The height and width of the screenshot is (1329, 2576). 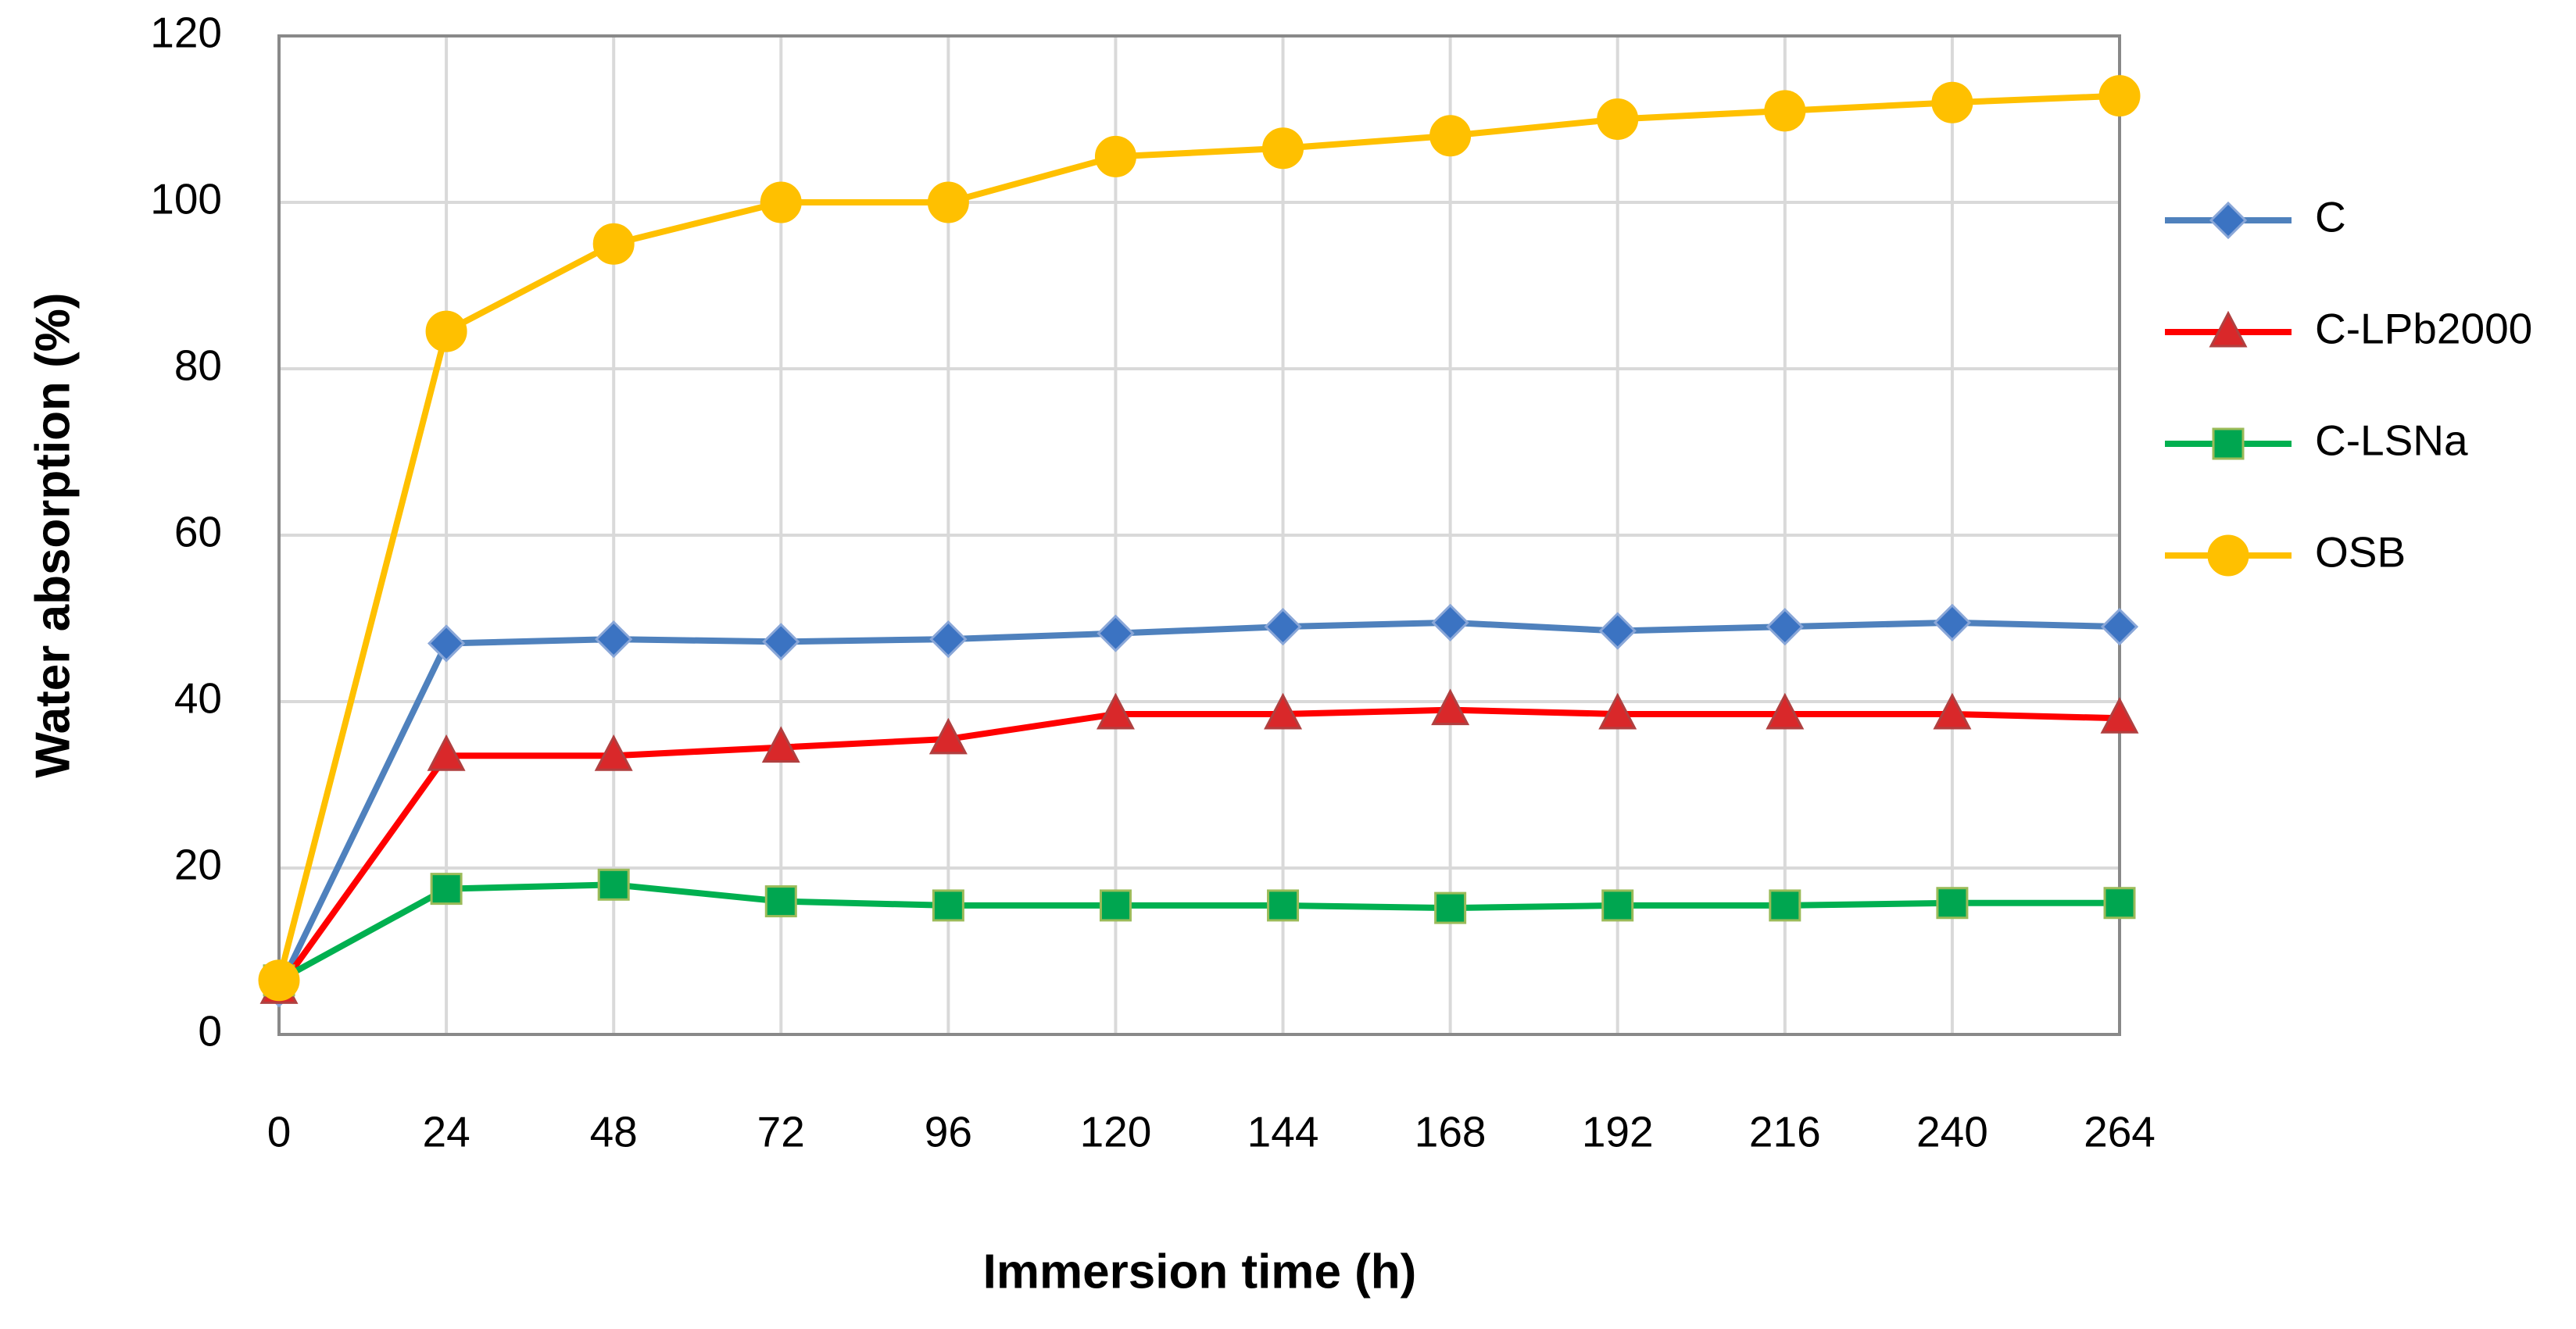 What do you see at coordinates (210, 1031) in the screenshot?
I see `y-tick-label: 0` at bounding box center [210, 1031].